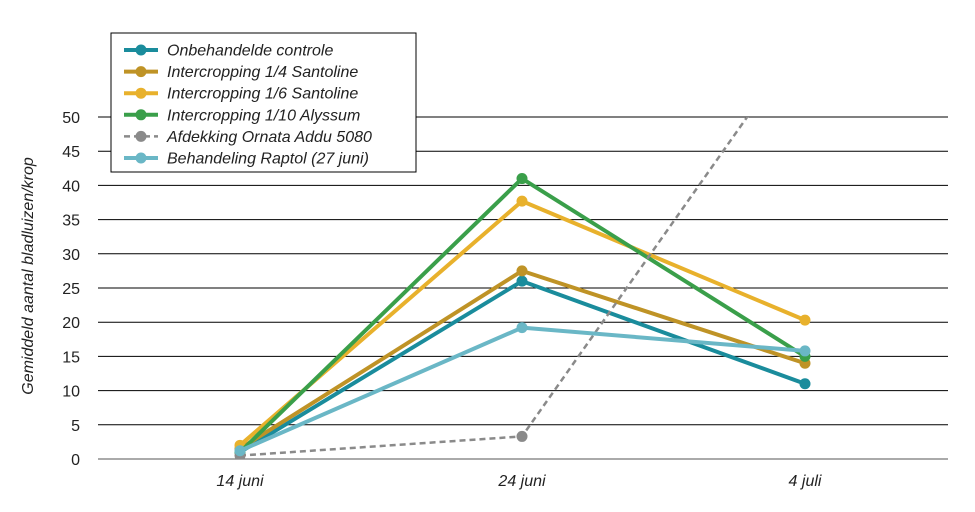 This screenshot has width=975, height=512. I want to click on y-tick-label: 10, so click(71, 392).